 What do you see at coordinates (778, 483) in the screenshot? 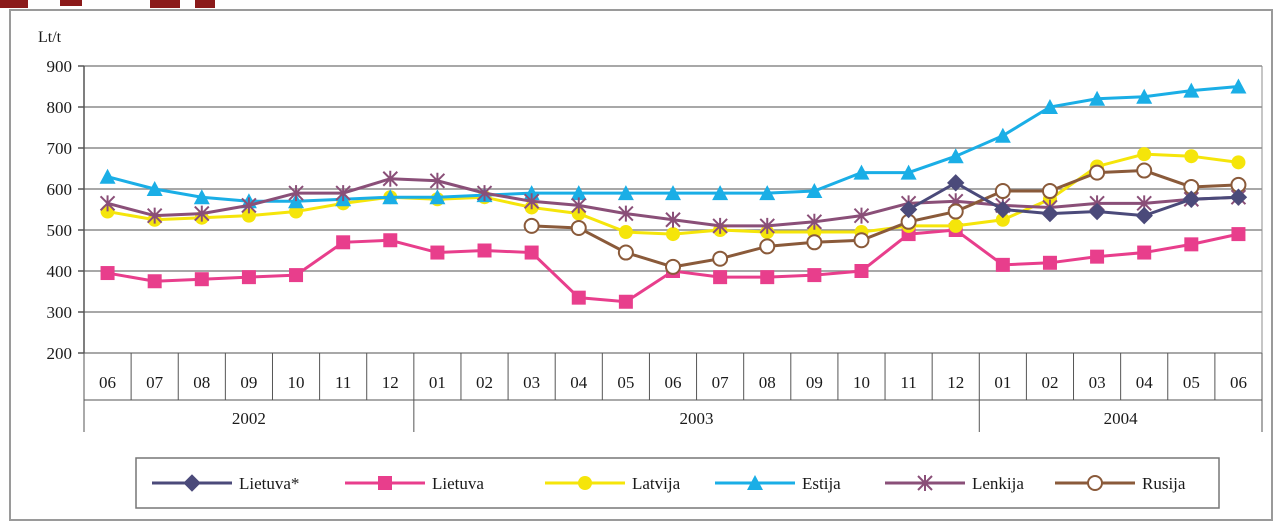
I see `legend-entry: Estija` at bounding box center [778, 483].